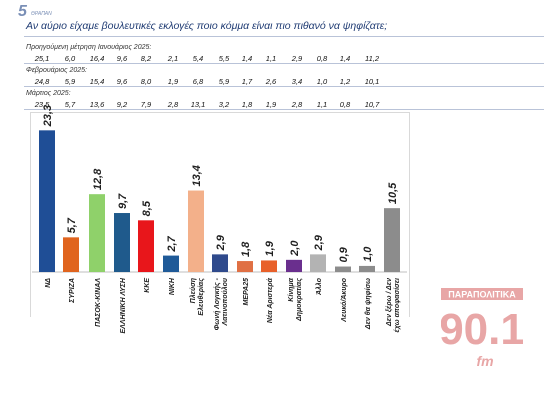  I want to click on wave-value: 5,5, so click(224, 58).